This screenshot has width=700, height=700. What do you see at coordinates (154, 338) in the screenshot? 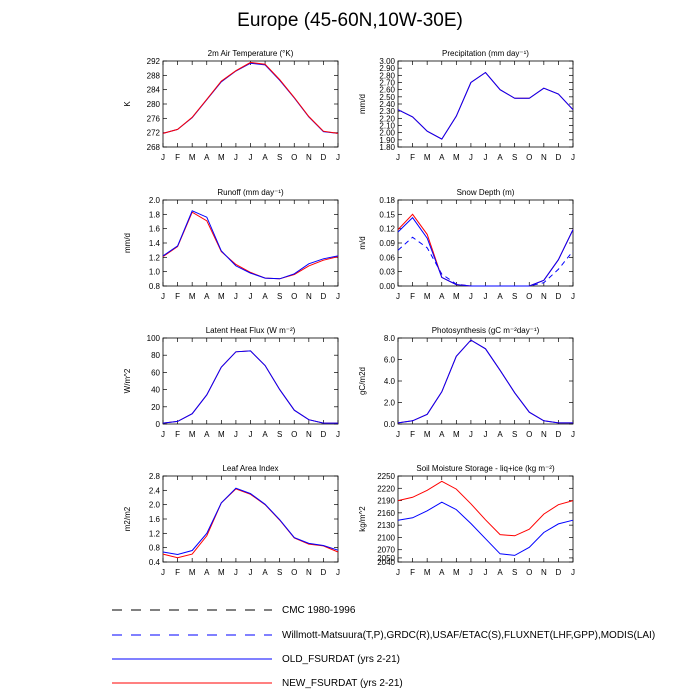
I see `y-tick-label: 100` at bounding box center [154, 338].